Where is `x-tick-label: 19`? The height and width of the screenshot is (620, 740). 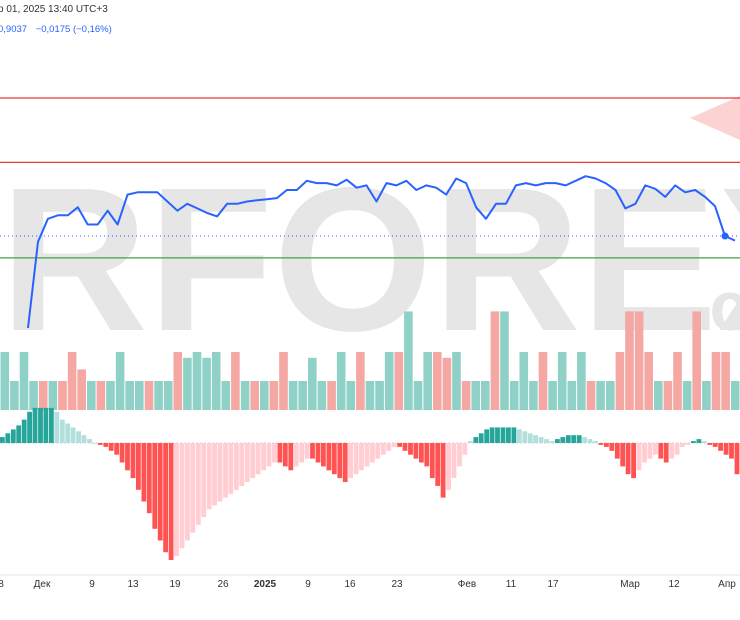
x-tick-label: 19 is located at coordinates (175, 584).